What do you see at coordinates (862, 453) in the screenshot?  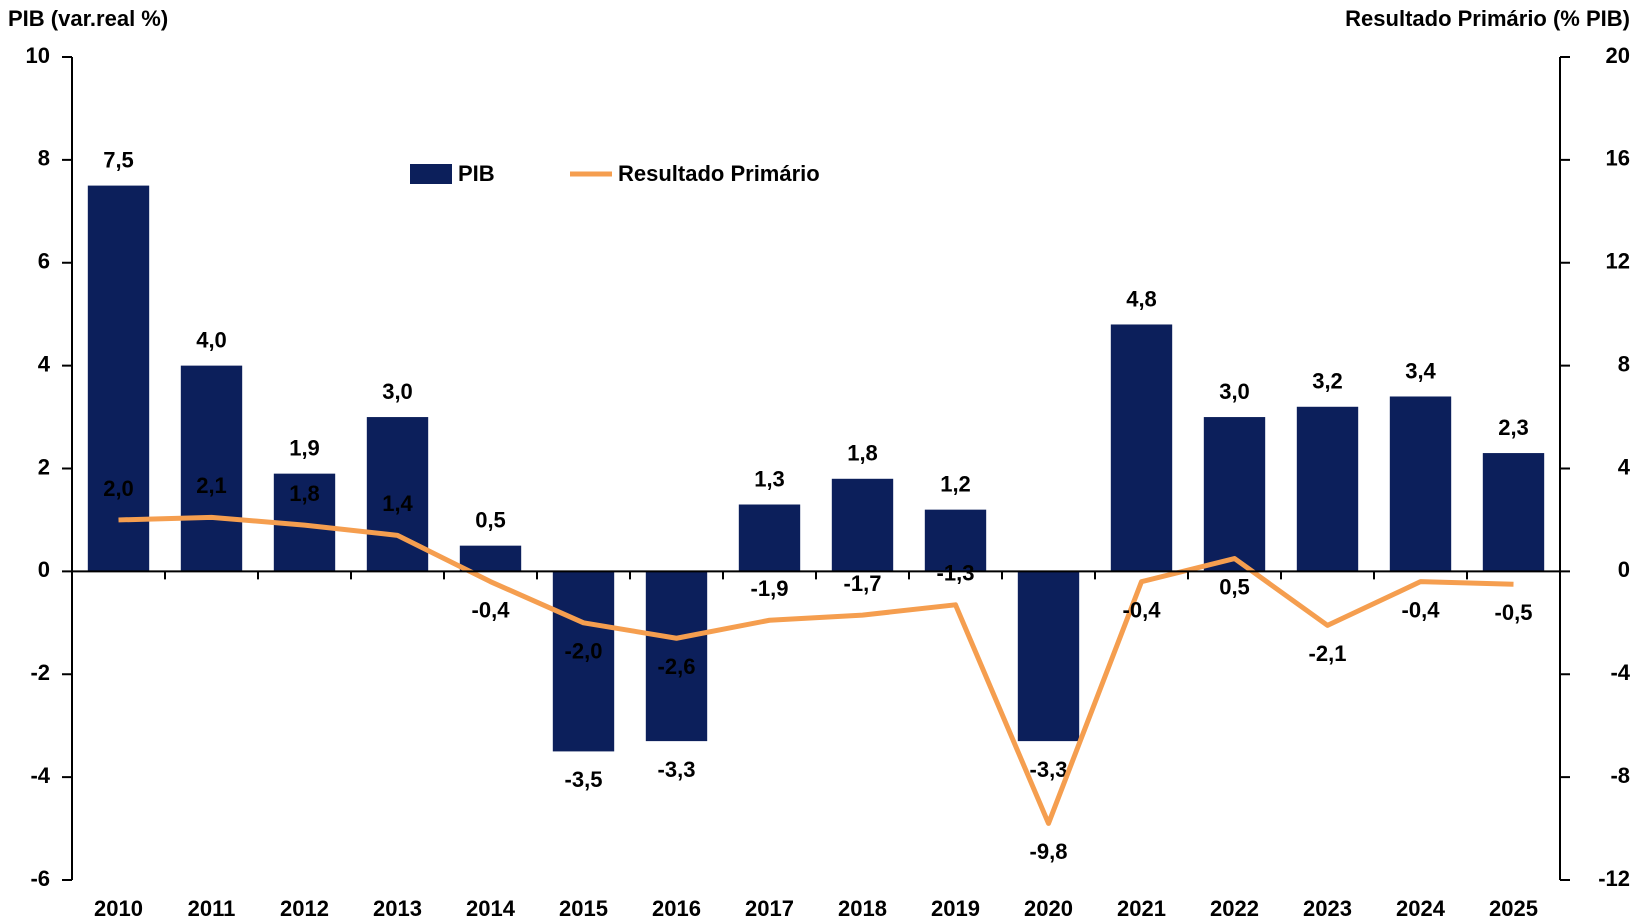 I see `bar-value-label: 1,8` at bounding box center [862, 453].